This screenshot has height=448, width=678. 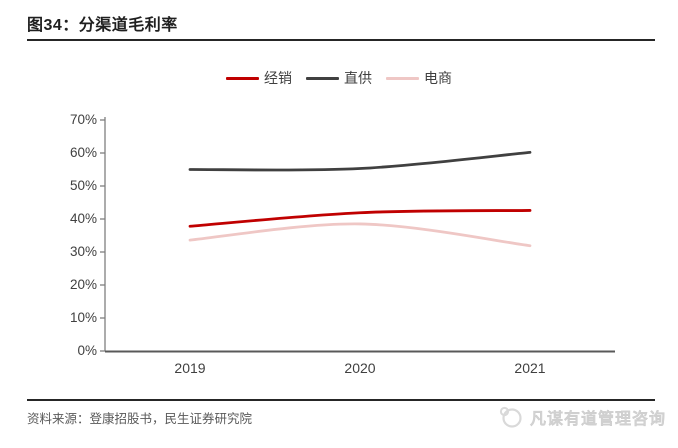 I want to click on series-line-经销, so click(x=360, y=218).